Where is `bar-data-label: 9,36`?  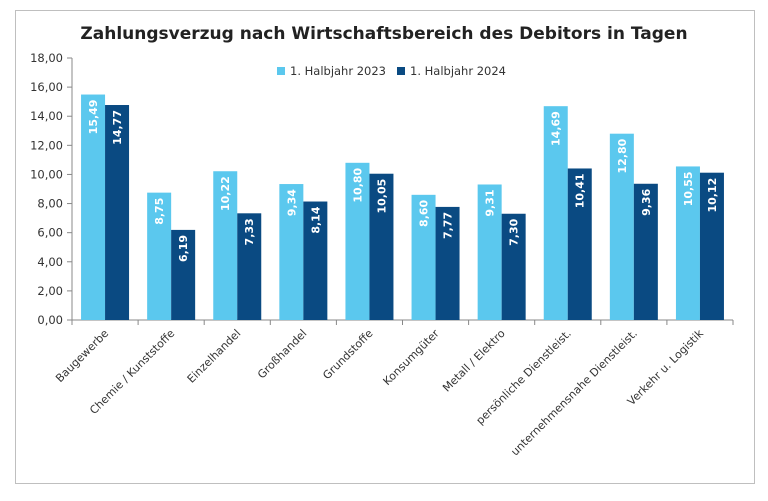 bar-data-label: 9,36 is located at coordinates (646, 201).